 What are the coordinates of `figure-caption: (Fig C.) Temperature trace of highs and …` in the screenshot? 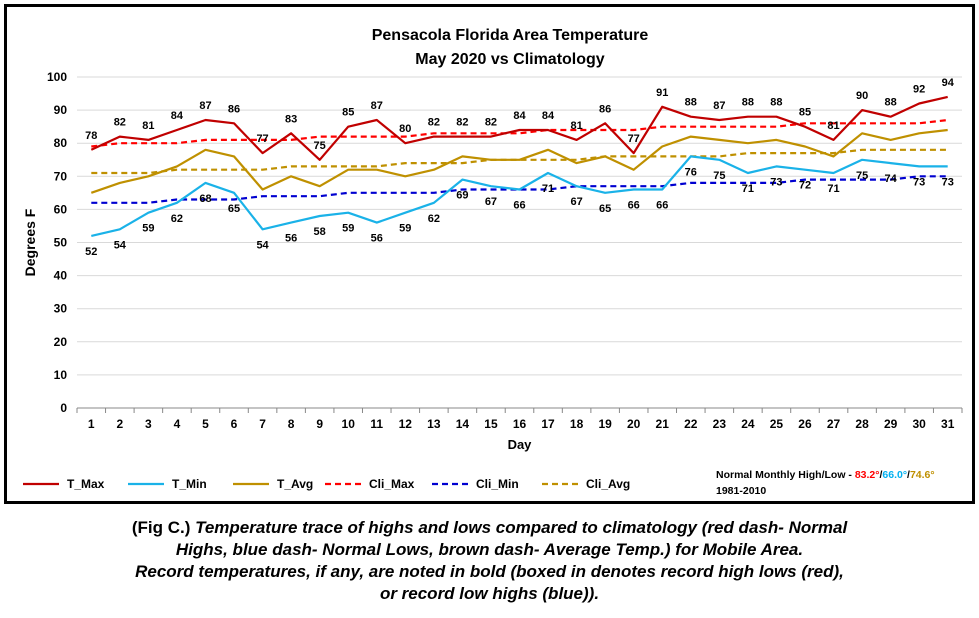 It's located at (489, 561).